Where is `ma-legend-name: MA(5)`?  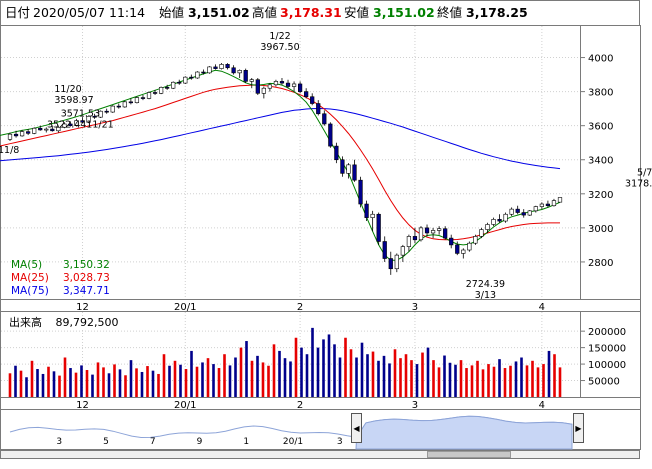
ma-legend-name: MA(5) is located at coordinates (27, 265).